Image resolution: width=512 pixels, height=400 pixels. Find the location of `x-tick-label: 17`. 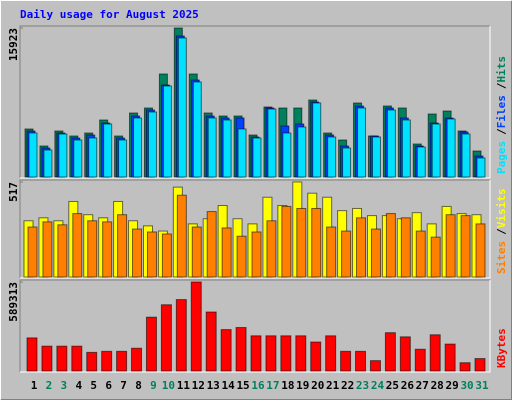

x-tick-label: 17 is located at coordinates (272, 385).